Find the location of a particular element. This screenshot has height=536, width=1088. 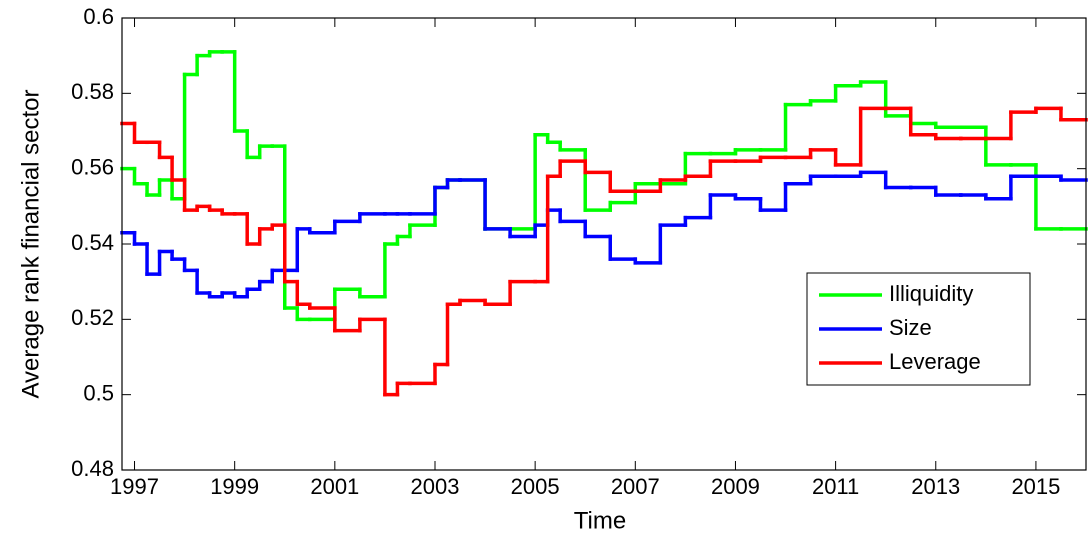

y-tick-label: 0.54 is located at coordinates (92, 242).